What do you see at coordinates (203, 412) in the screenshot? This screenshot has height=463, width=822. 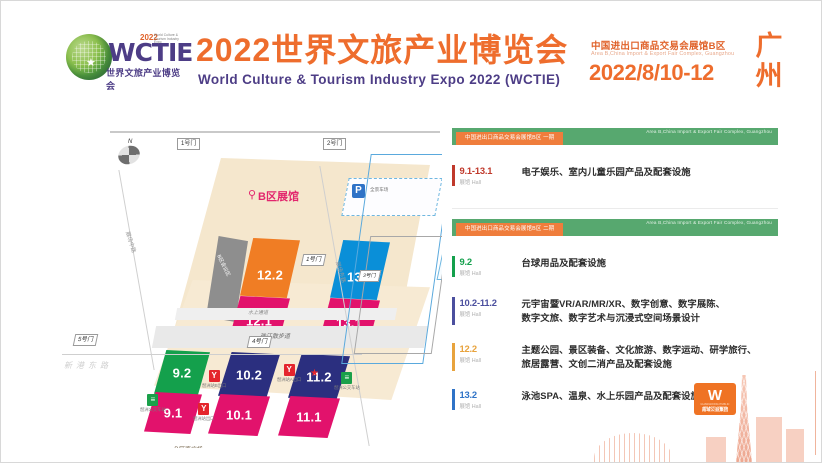 I see `poi-metro-exit: Y 琶洲站出口` at bounding box center [203, 412].